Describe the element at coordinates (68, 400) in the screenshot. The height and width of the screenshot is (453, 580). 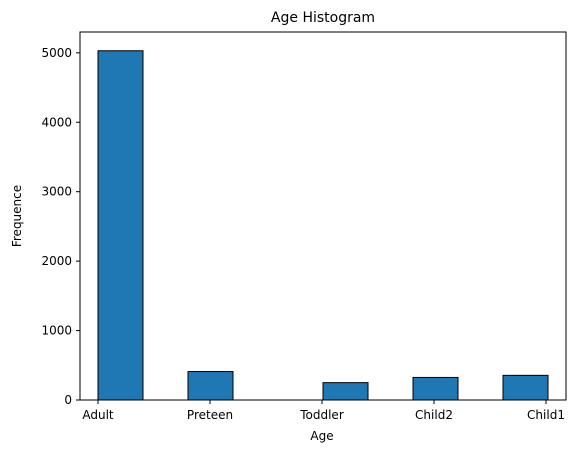
I see `y-tick-label: 0` at that location.